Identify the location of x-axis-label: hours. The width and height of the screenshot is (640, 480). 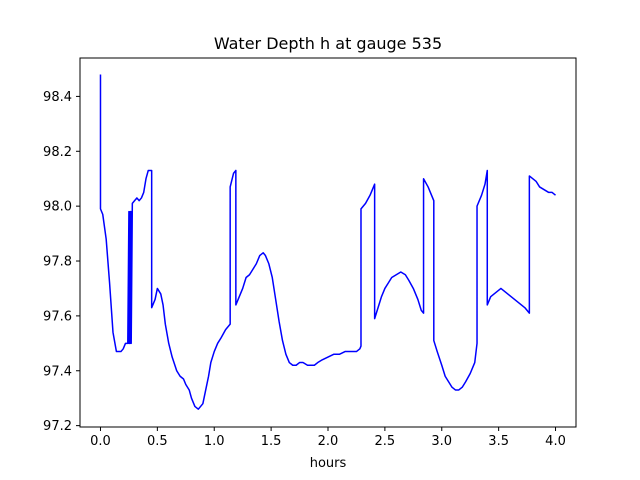
(328, 463).